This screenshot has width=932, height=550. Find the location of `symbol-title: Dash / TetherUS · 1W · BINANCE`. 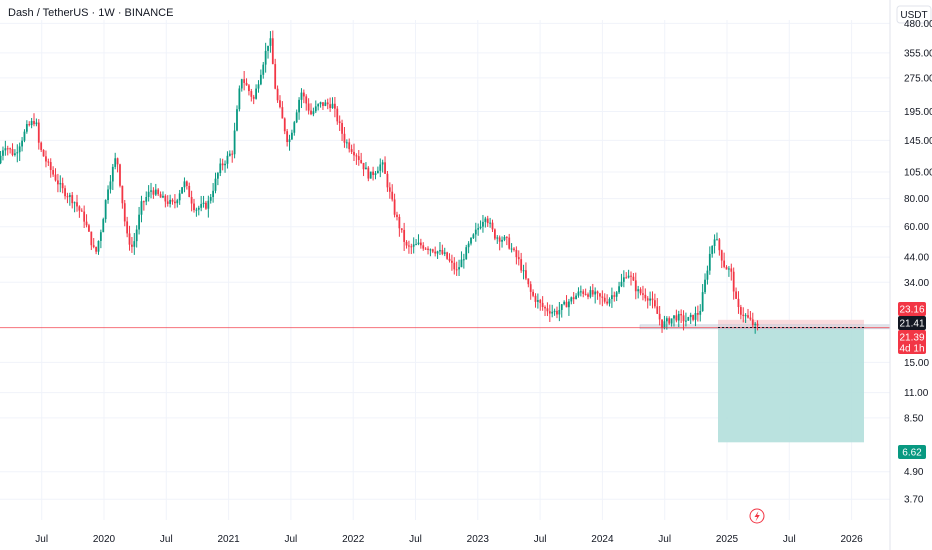

symbol-title: Dash / TetherUS · 1W · BINANCE is located at coordinates (91, 13).